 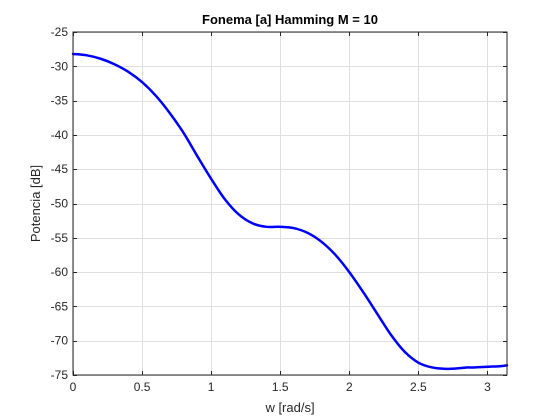 I want to click on y-tick-label: -30, so click(x=60, y=66).